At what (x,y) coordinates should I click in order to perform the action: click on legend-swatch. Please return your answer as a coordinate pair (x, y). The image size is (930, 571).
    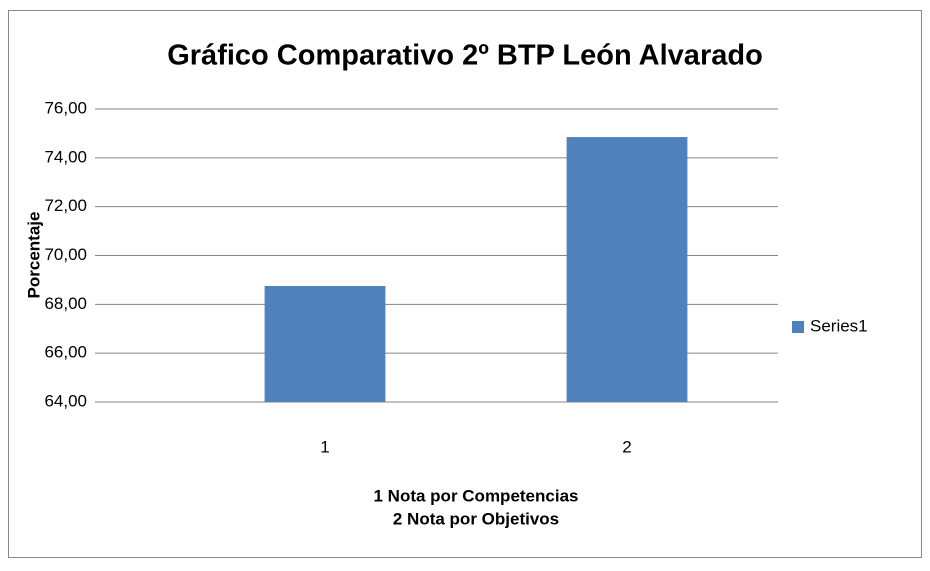
    Looking at the image, I should click on (798, 327).